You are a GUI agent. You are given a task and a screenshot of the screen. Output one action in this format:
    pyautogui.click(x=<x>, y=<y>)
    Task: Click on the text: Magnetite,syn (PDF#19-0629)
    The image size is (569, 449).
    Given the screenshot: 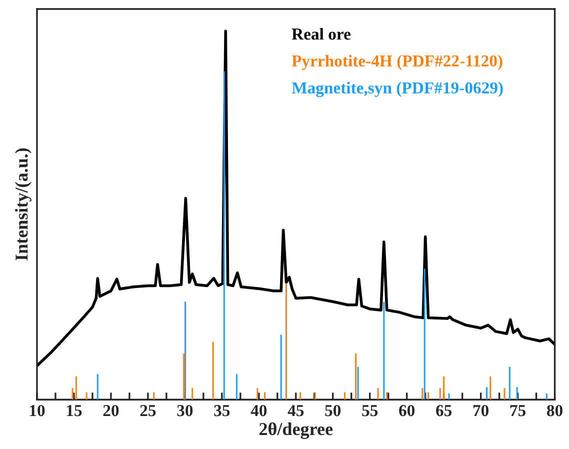 What is the action you would take?
    pyautogui.click(x=397, y=90)
    